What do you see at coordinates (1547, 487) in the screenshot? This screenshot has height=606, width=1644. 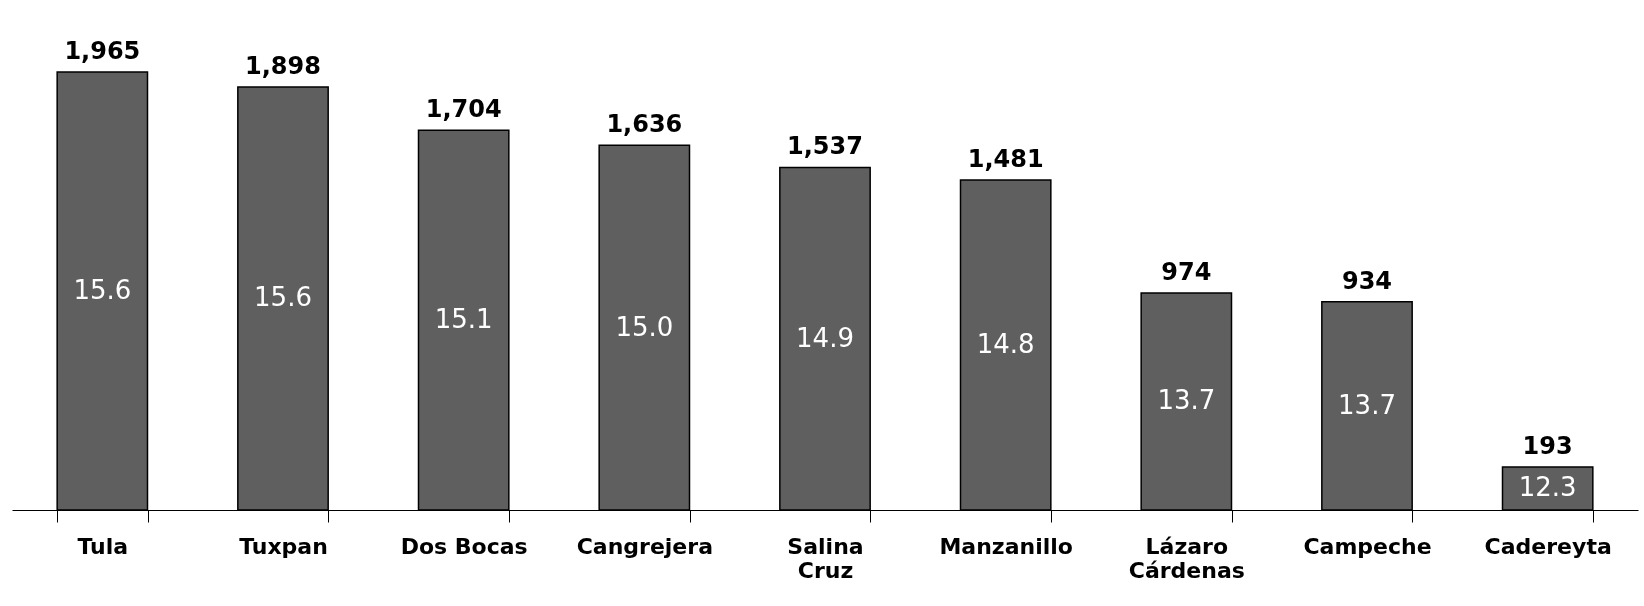 I see `annotation: 12.3` at bounding box center [1547, 487].